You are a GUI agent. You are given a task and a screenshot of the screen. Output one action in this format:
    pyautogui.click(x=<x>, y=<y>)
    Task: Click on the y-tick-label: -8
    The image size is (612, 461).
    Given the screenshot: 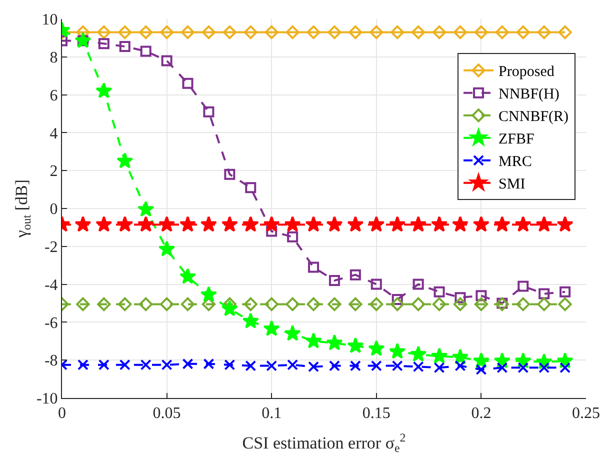 What is the action you would take?
    pyautogui.click(x=51, y=361)
    